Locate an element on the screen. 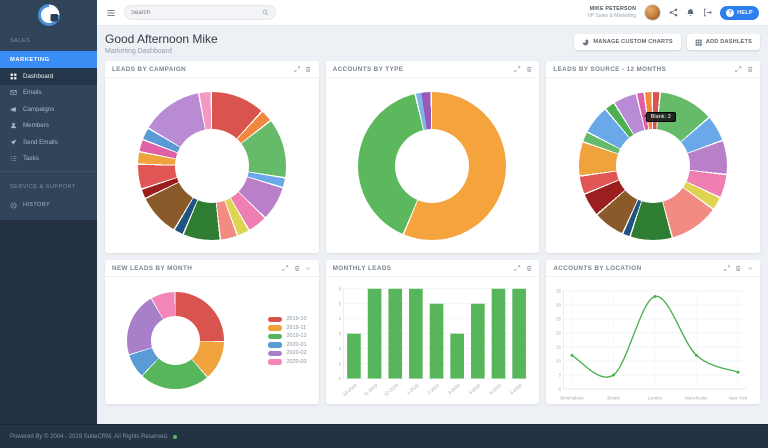 The width and height of the screenshot is (768, 448). legend-item: 2019-12 is located at coordinates (287, 336).